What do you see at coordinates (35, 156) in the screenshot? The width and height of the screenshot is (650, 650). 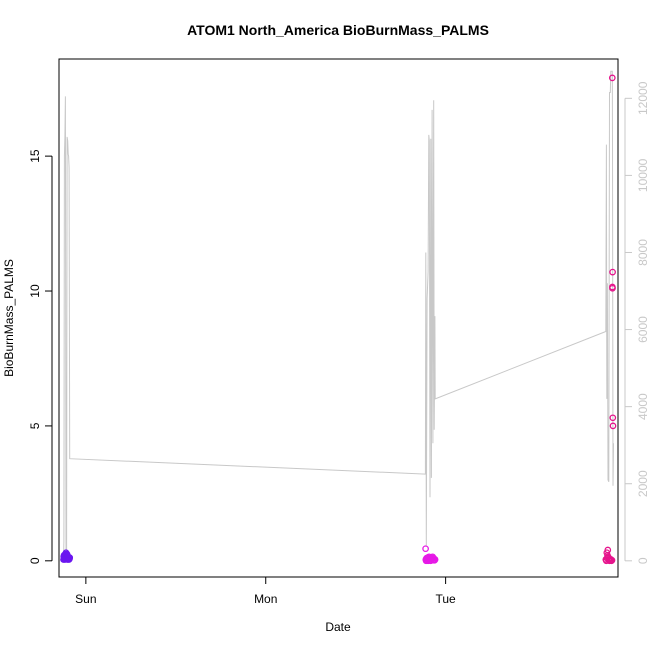 I see `y-left-tick-label: 15` at bounding box center [35, 156].